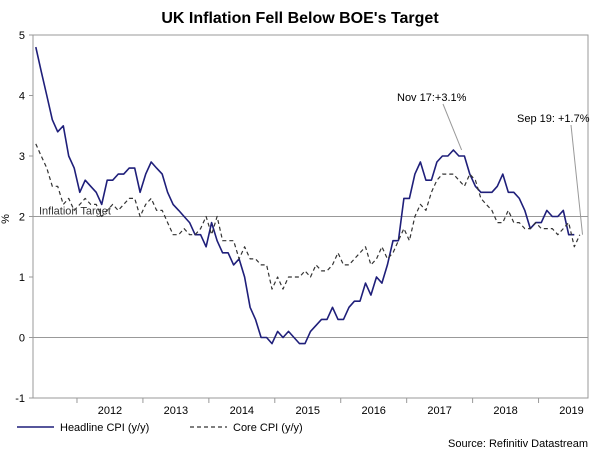  Describe the element at coordinates (553, 119) in the screenshot. I see `annotation-label: Sep 19: +1.7%` at that location.